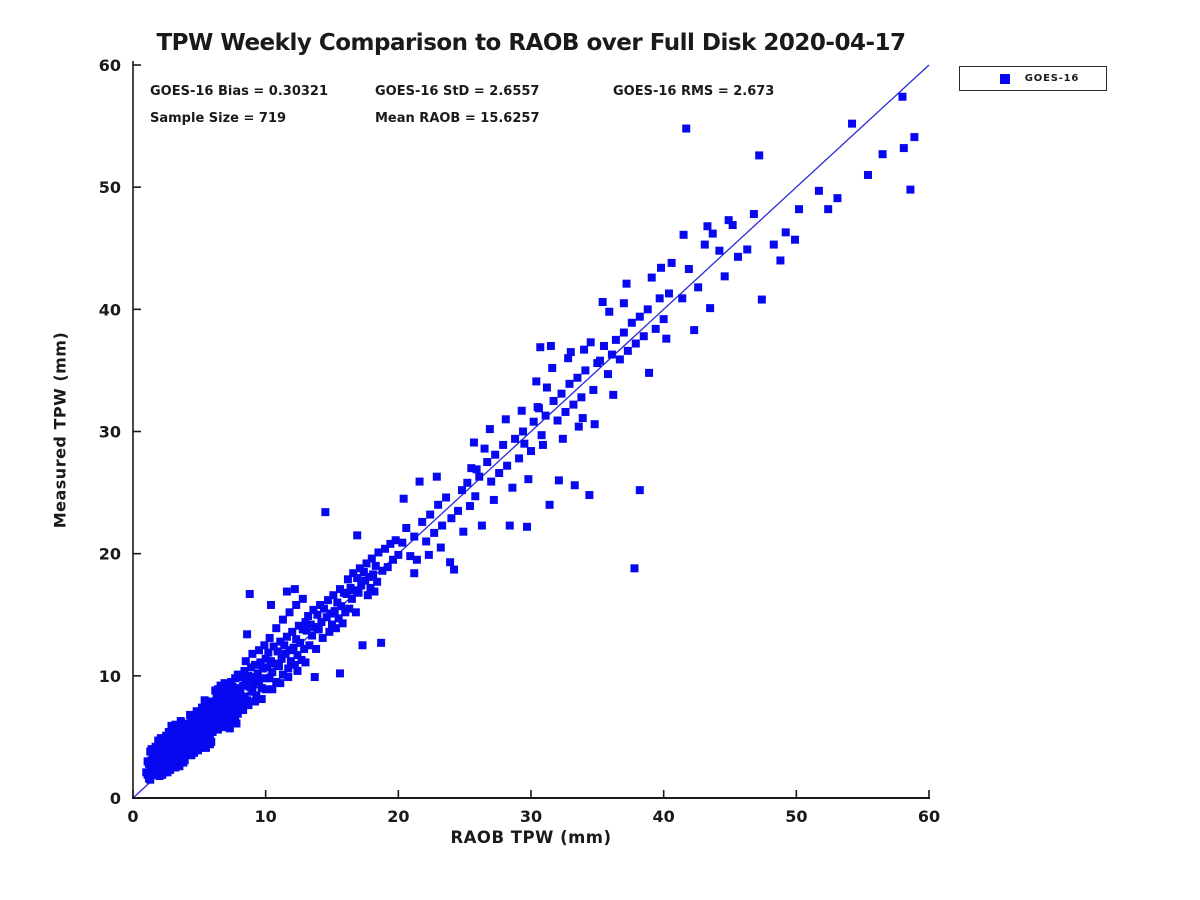  What do you see at coordinates (239, 91) in the screenshot?
I see `stat-bias: GOES-16 Bias = 0.30321` at bounding box center [239, 91].